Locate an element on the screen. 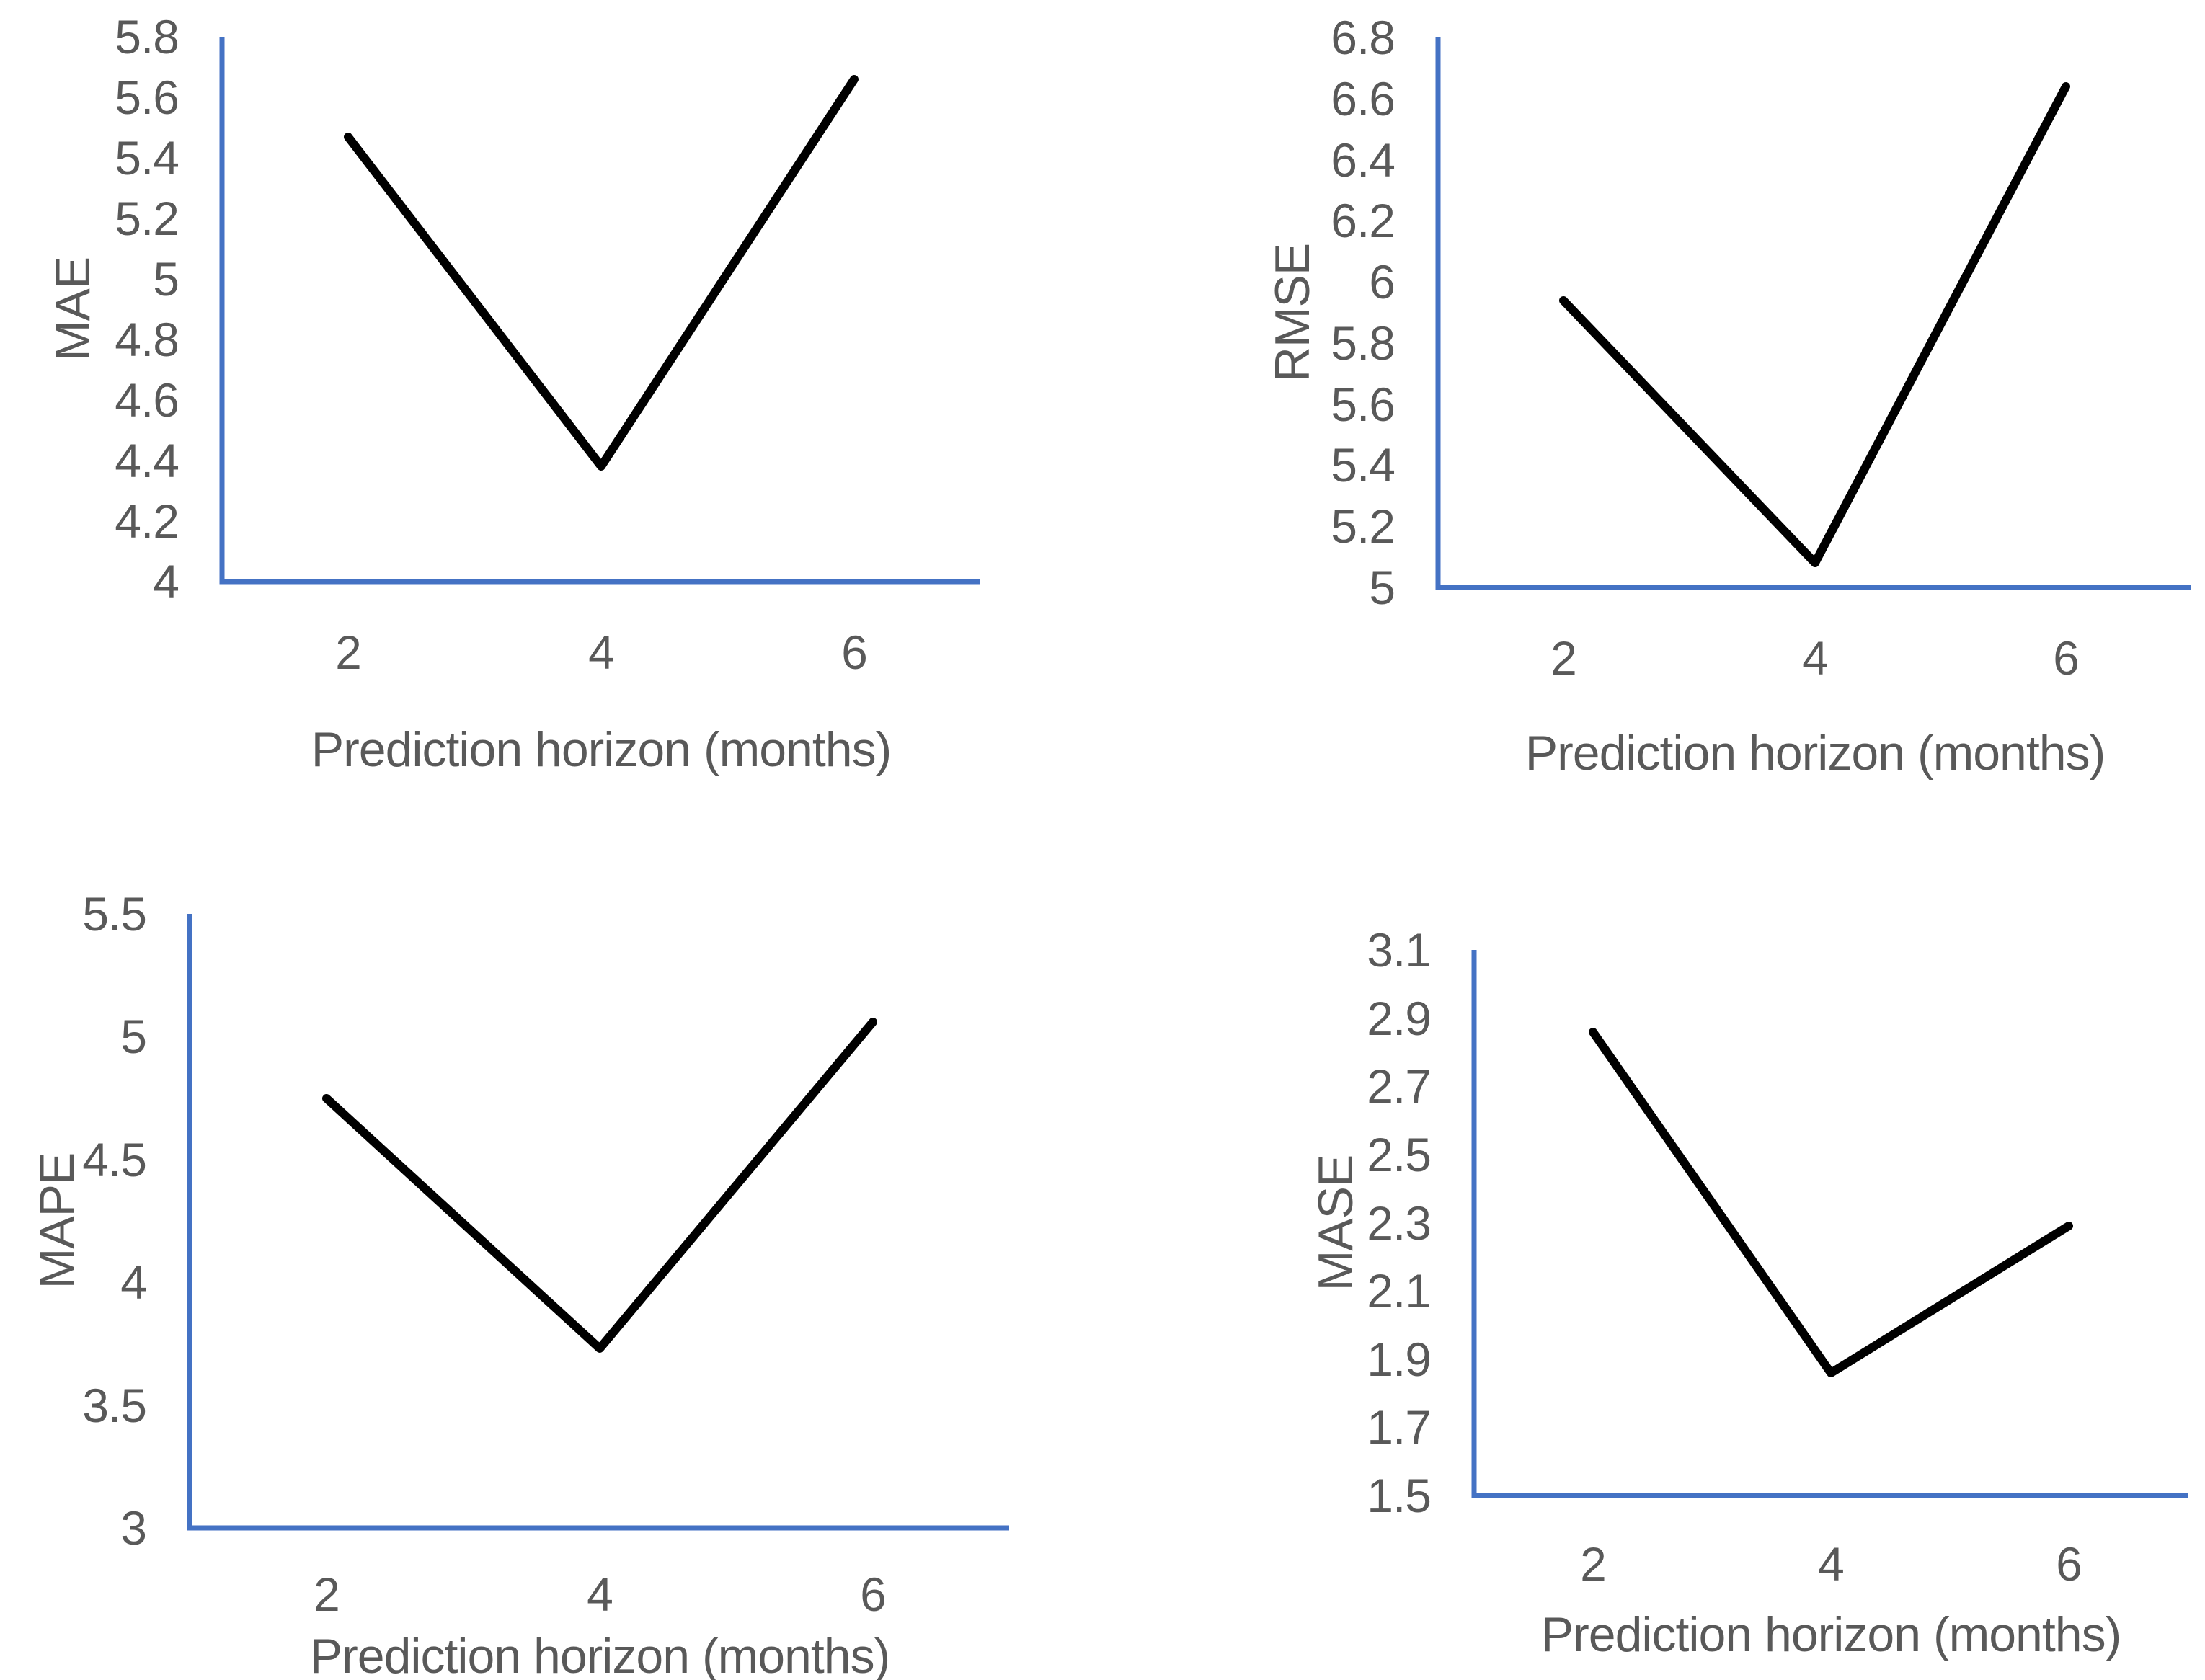  y-tick-label: 3.1 is located at coordinates (1399, 950).